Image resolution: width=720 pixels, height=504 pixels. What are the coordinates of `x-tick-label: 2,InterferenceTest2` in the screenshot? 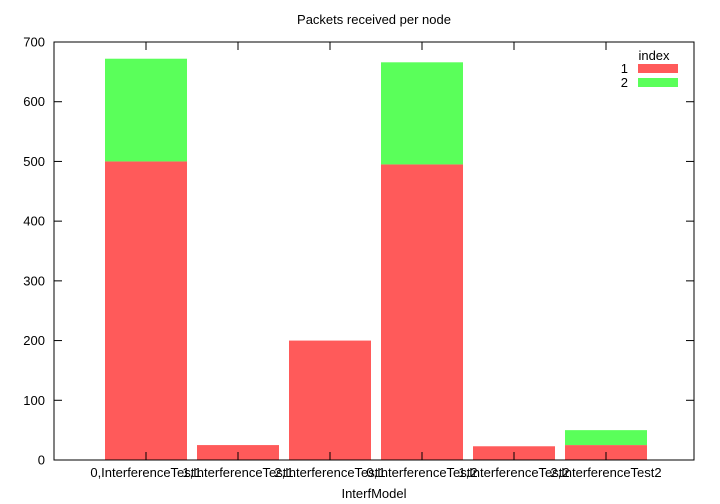 It's located at (605, 472).